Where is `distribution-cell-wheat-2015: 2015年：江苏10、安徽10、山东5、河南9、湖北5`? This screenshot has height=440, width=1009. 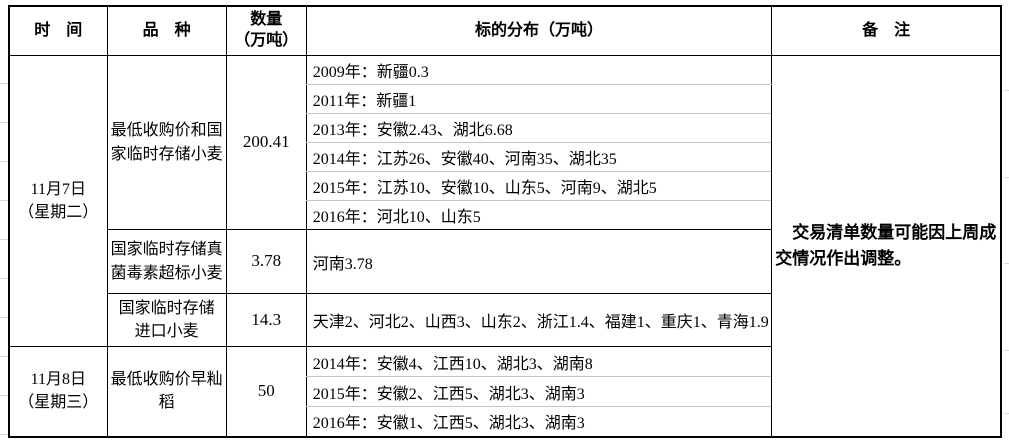 distribution-cell-wheat-2015: 2015年：江苏10、安徽10、山东5、河南9、湖北5 is located at coordinates (538, 186).